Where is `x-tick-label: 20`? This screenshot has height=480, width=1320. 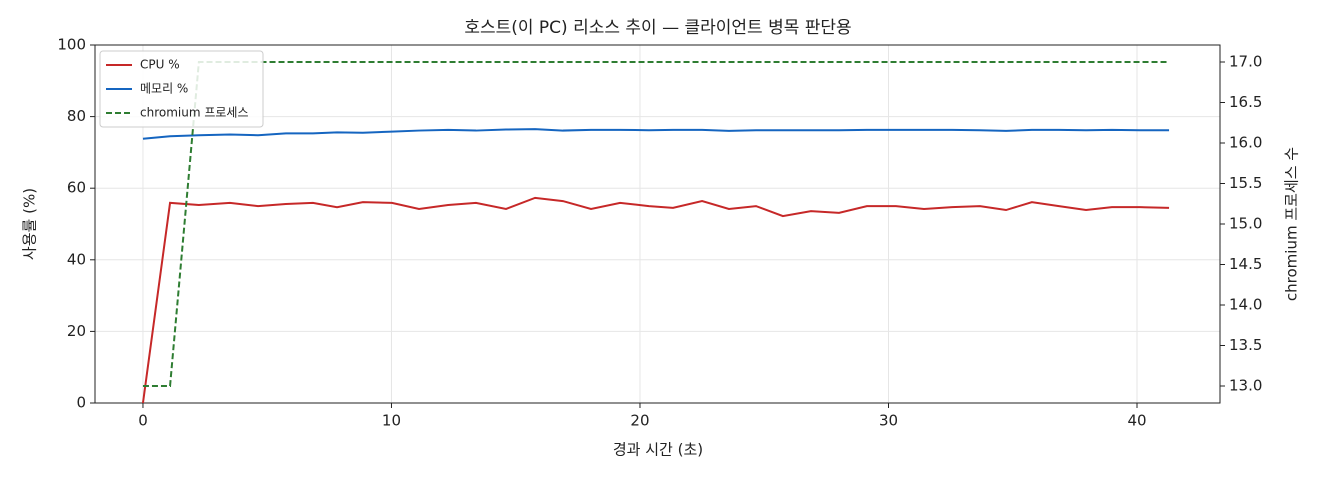 x-tick-label: 20 is located at coordinates (639, 421).